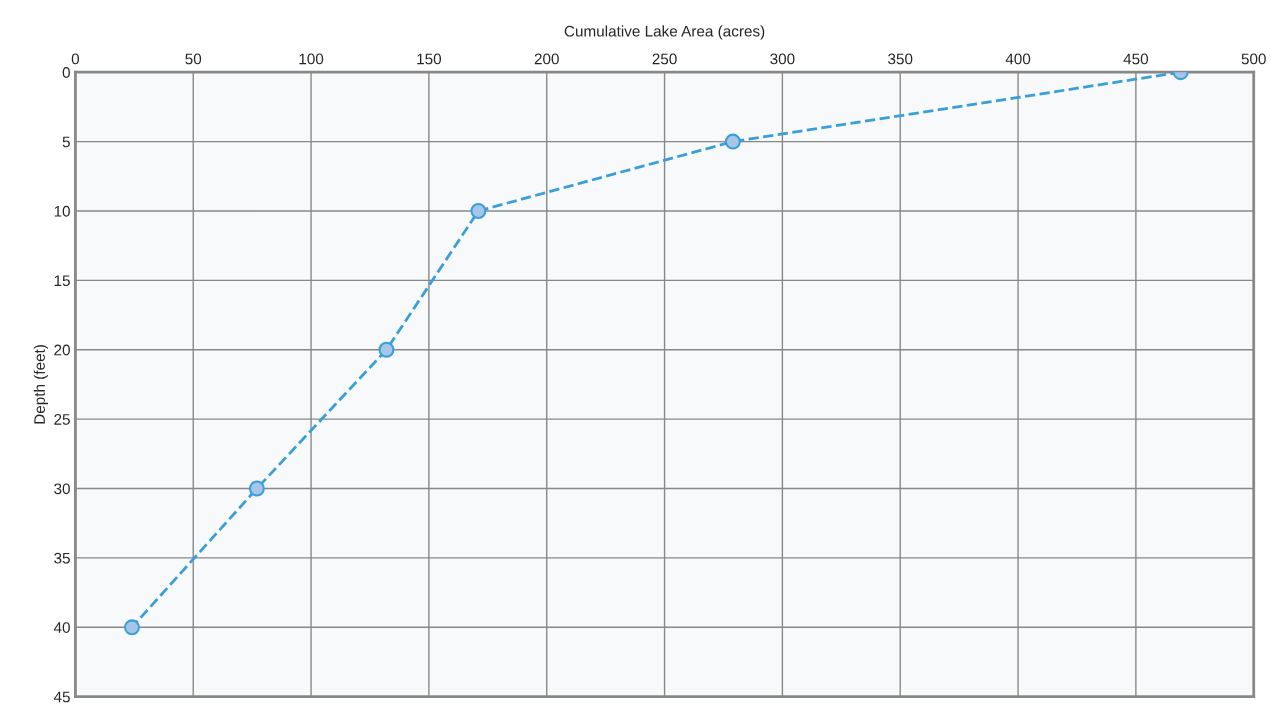 This screenshot has height=708, width=1278. I want to click on y-tick-label: 5, so click(66, 142).